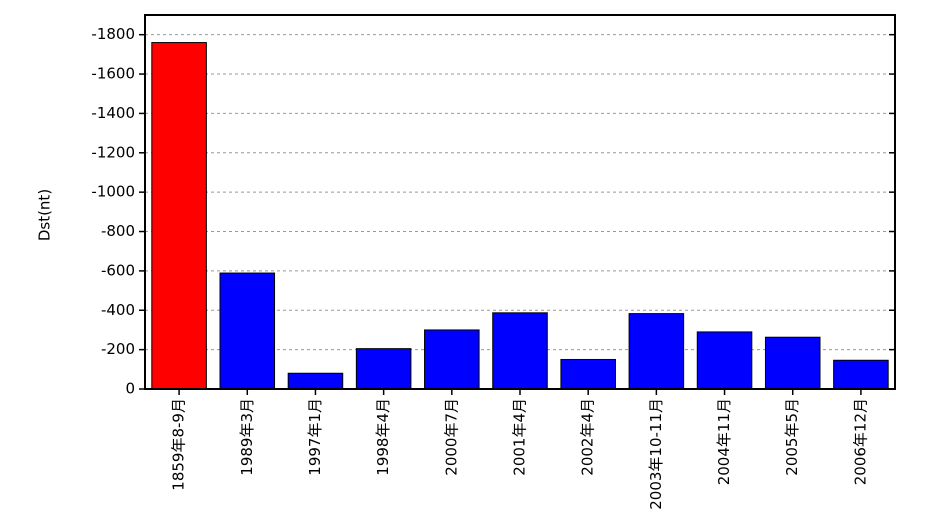  What do you see at coordinates (588, 437) in the screenshot?
I see `x-tick-label: 2002年4月` at bounding box center [588, 437].